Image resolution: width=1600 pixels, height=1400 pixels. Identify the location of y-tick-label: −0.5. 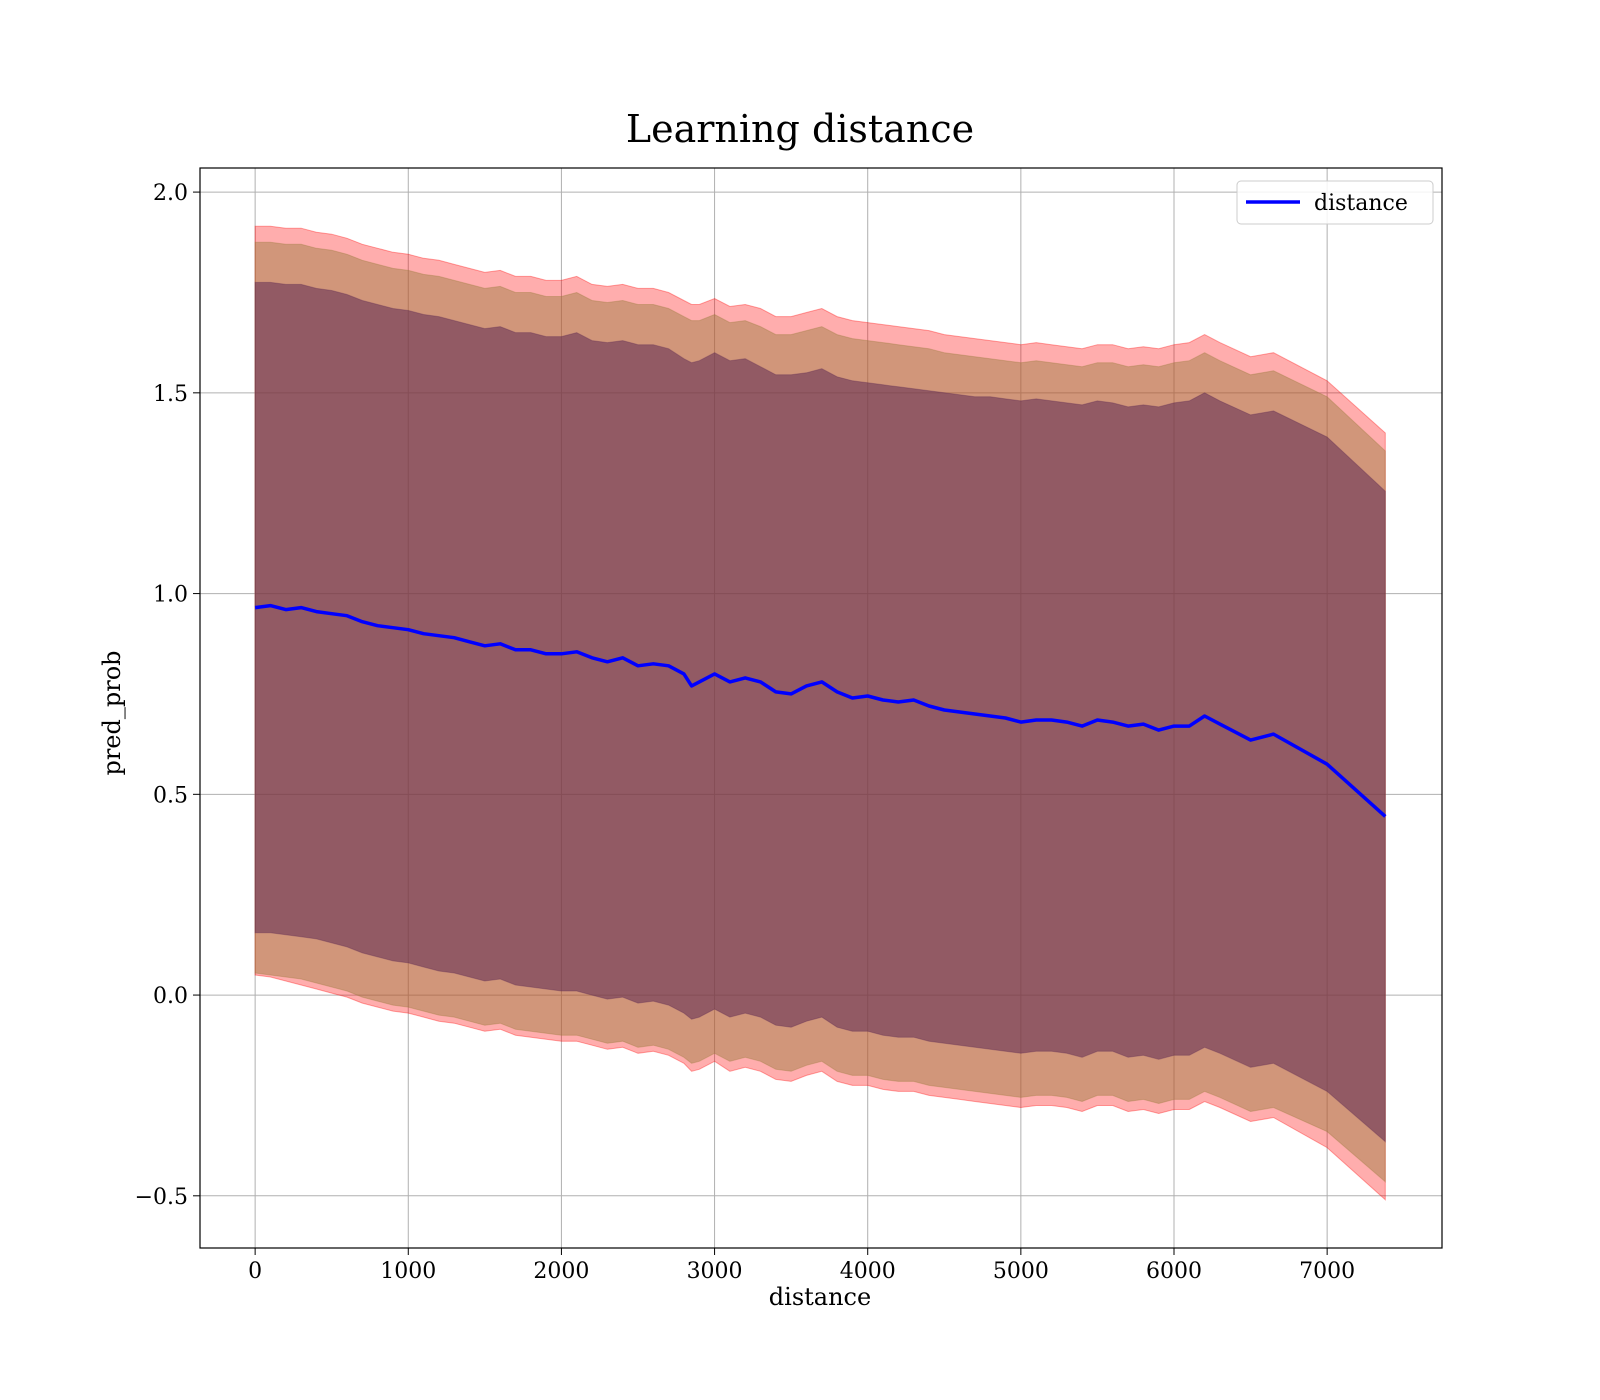
(161, 1197).